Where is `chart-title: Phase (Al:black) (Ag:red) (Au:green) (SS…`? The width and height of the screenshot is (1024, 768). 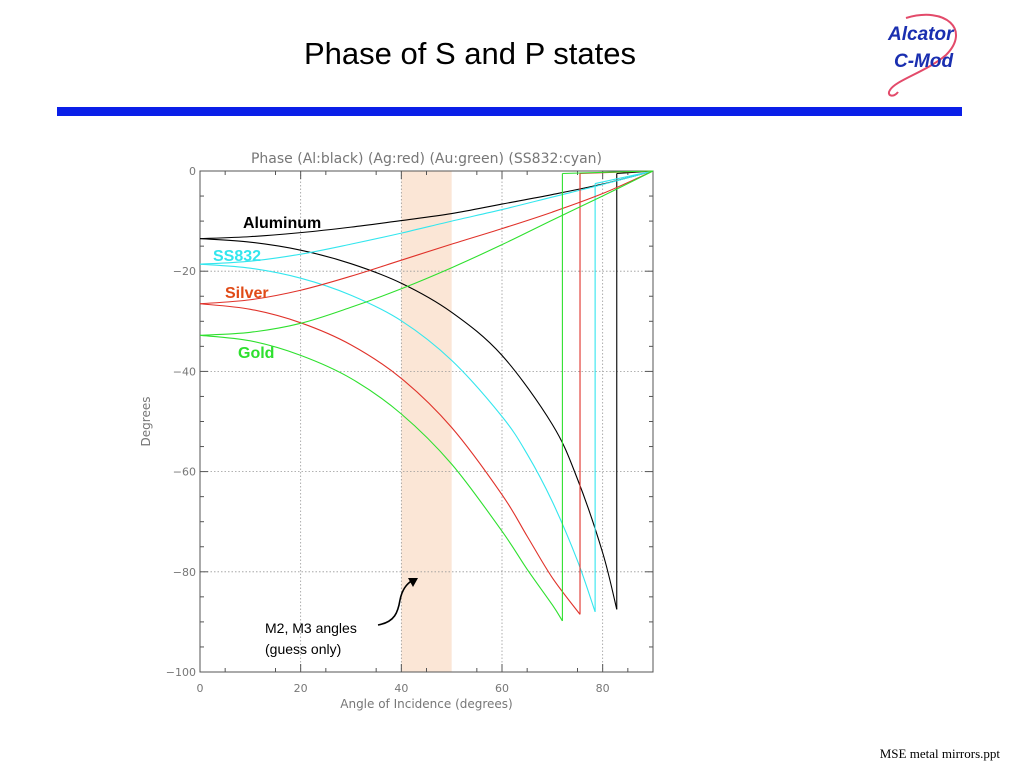
chart-title: Phase (Al:black) (Ag:red) (Au:green) (SS… is located at coordinates (426, 159).